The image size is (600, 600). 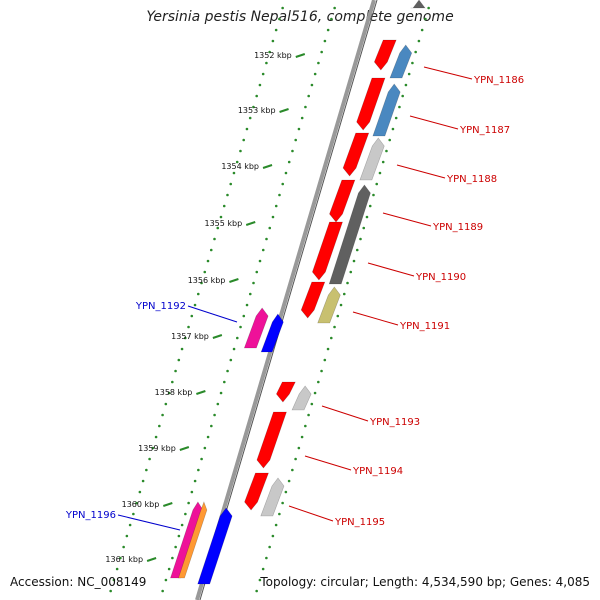 I want to click on tick-label: 1354 kbp, so click(x=240, y=166).